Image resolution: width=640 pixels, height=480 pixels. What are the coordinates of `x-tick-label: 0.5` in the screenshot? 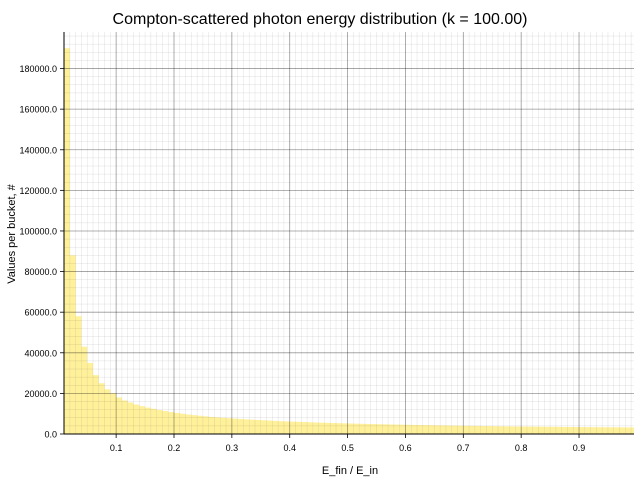 It's located at (347, 448).